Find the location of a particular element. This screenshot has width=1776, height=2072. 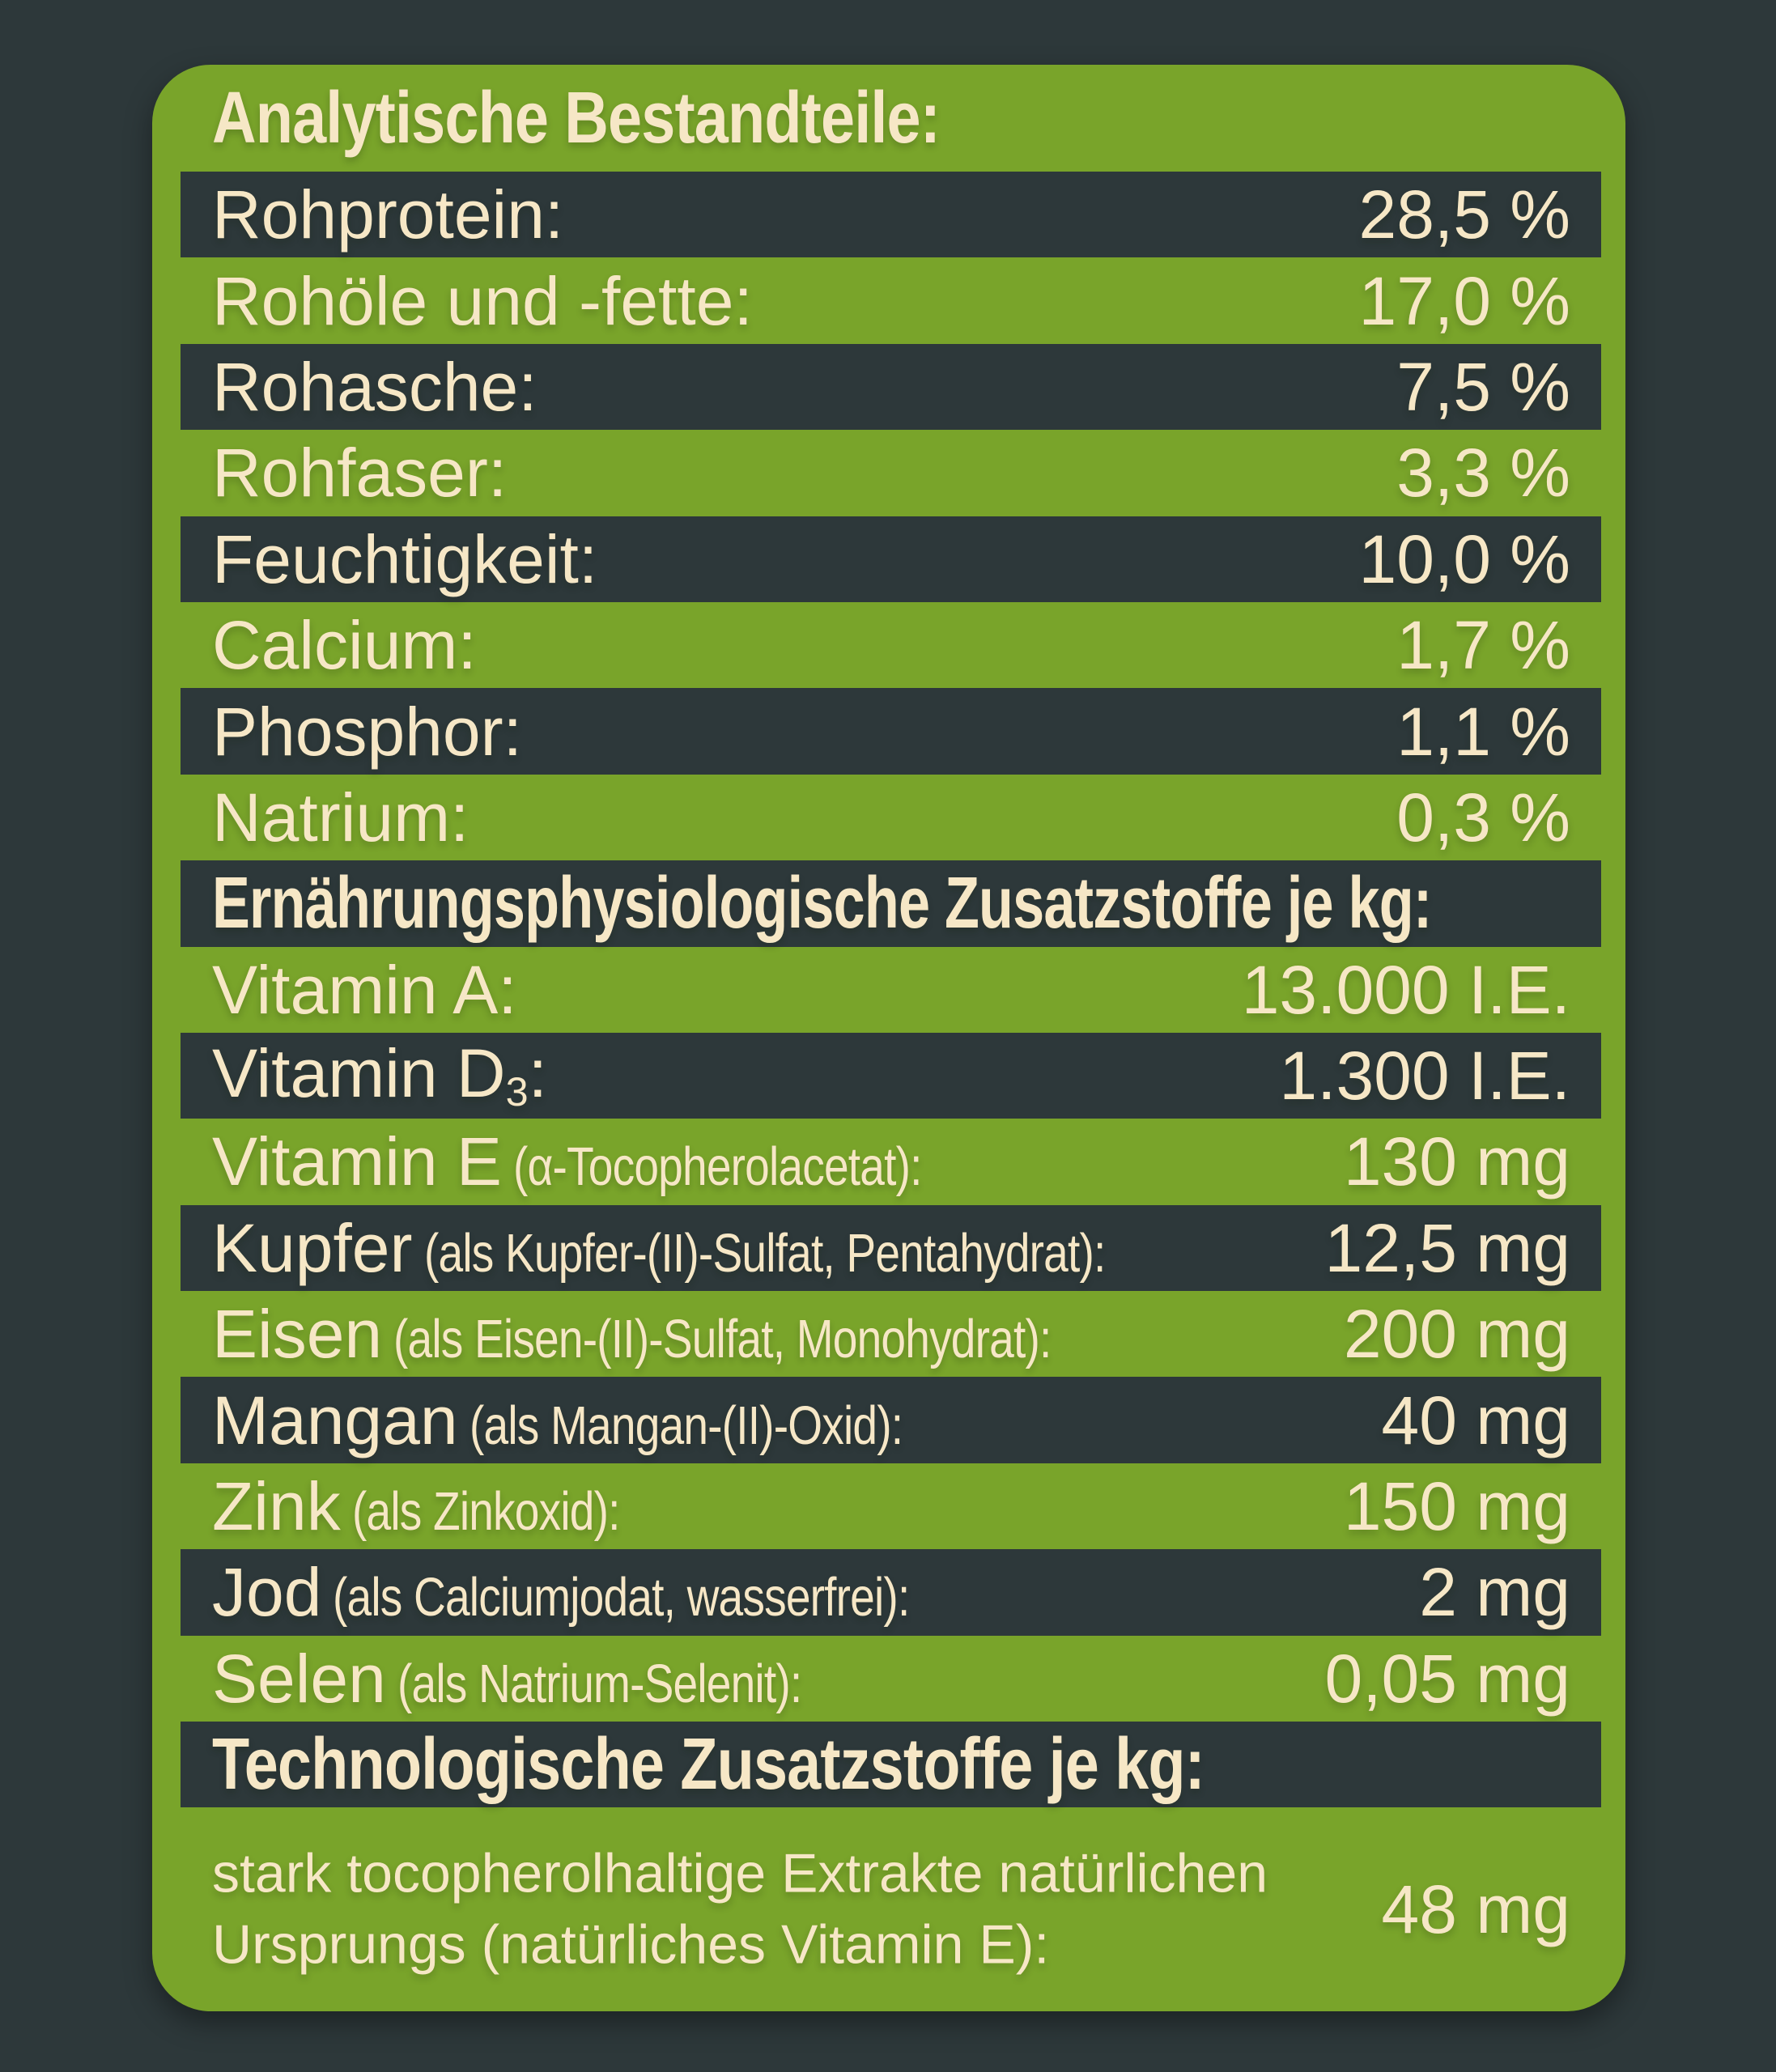

row-value: 10,0 % is located at coordinates (1464, 558).